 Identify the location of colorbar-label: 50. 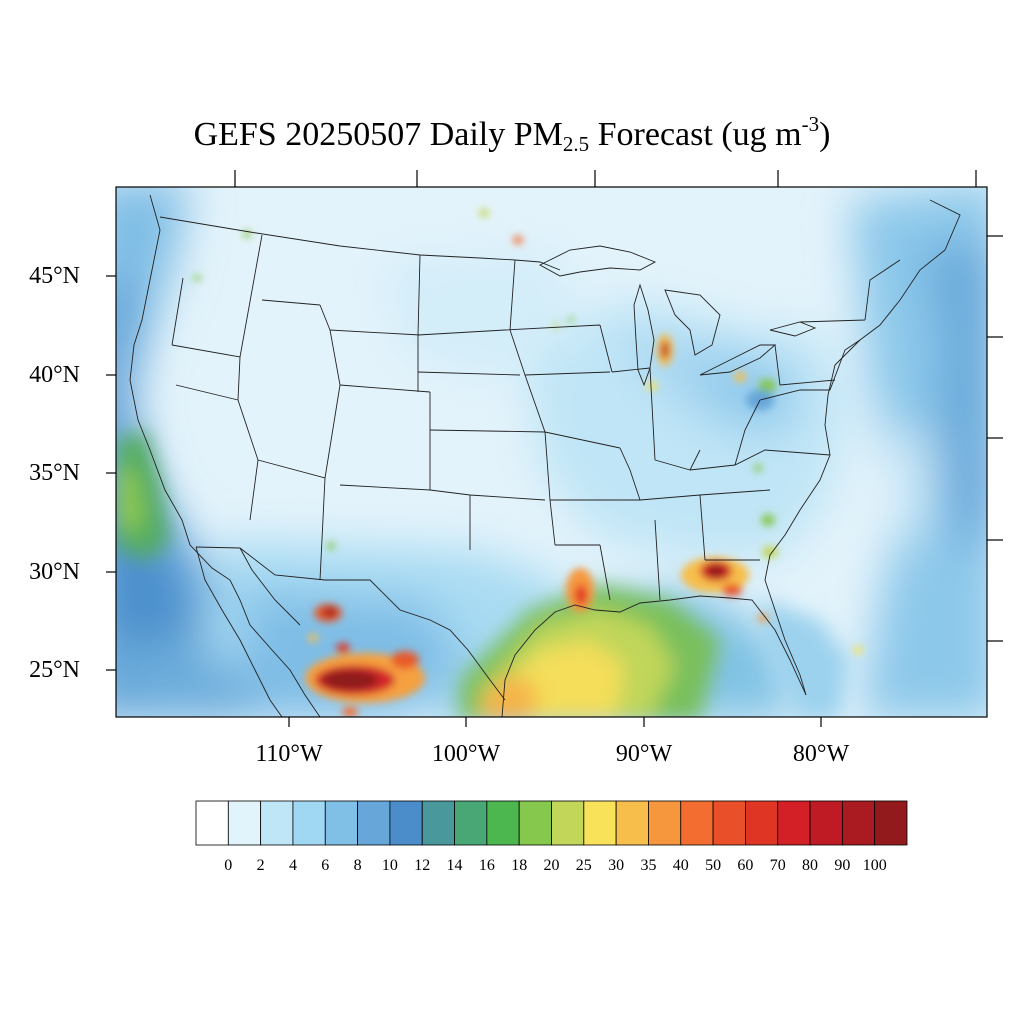
(713, 865).